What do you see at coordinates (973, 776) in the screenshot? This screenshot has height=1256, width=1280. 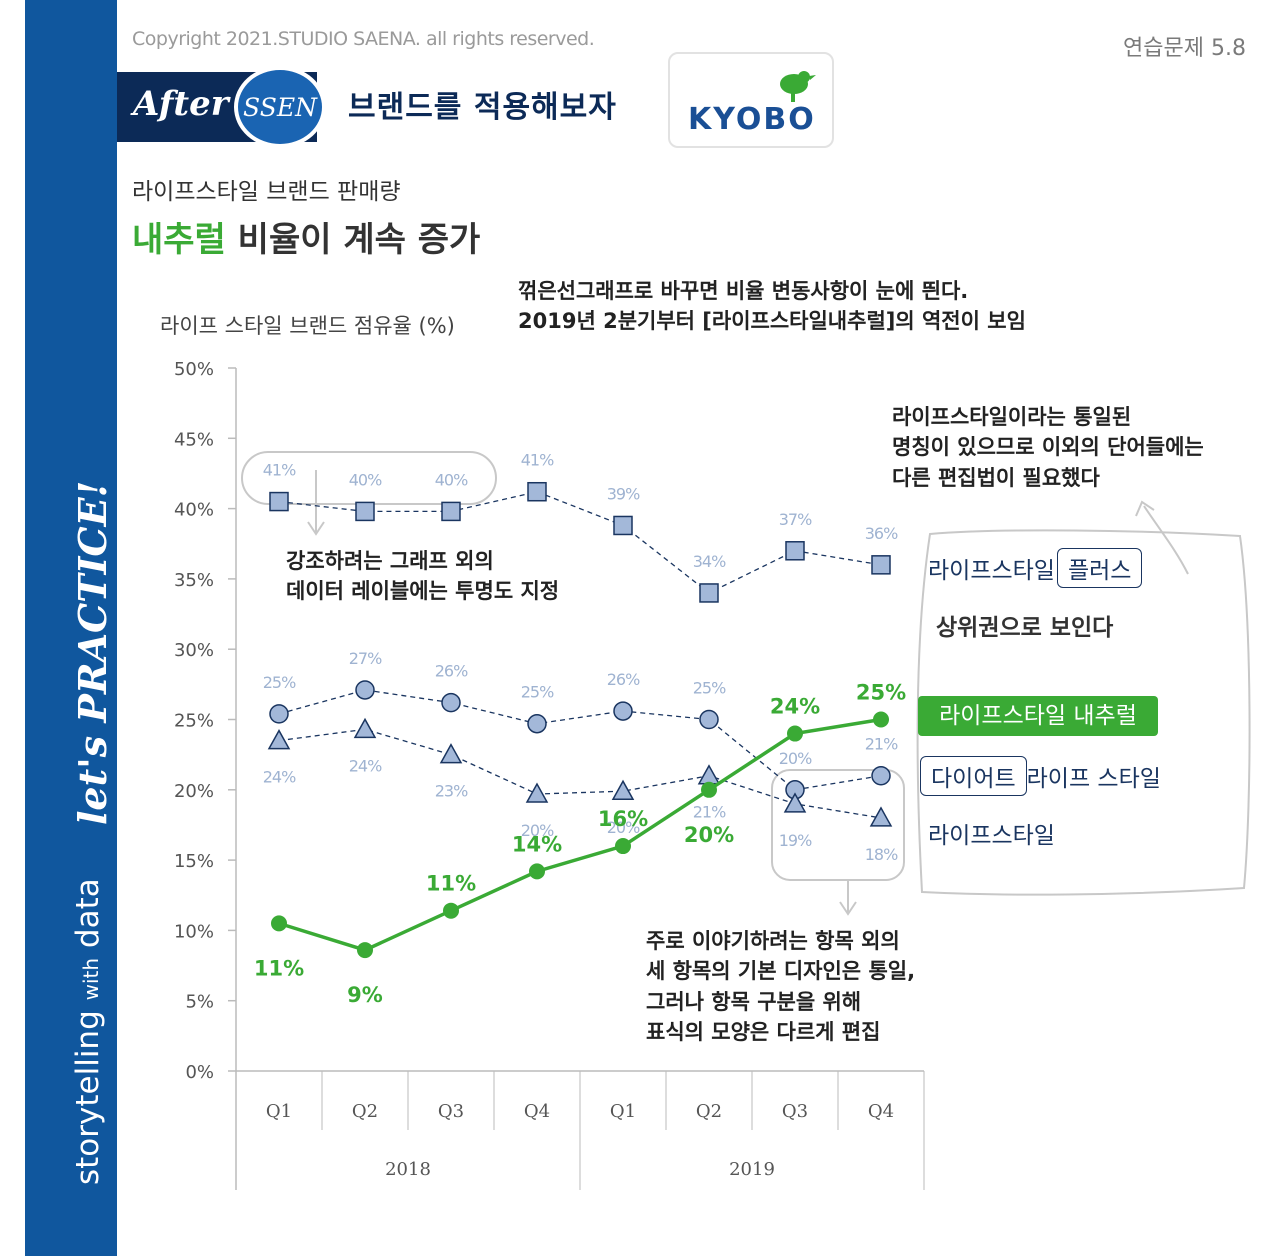 I see `legend-diet-boxed: 다이어트` at bounding box center [973, 776].